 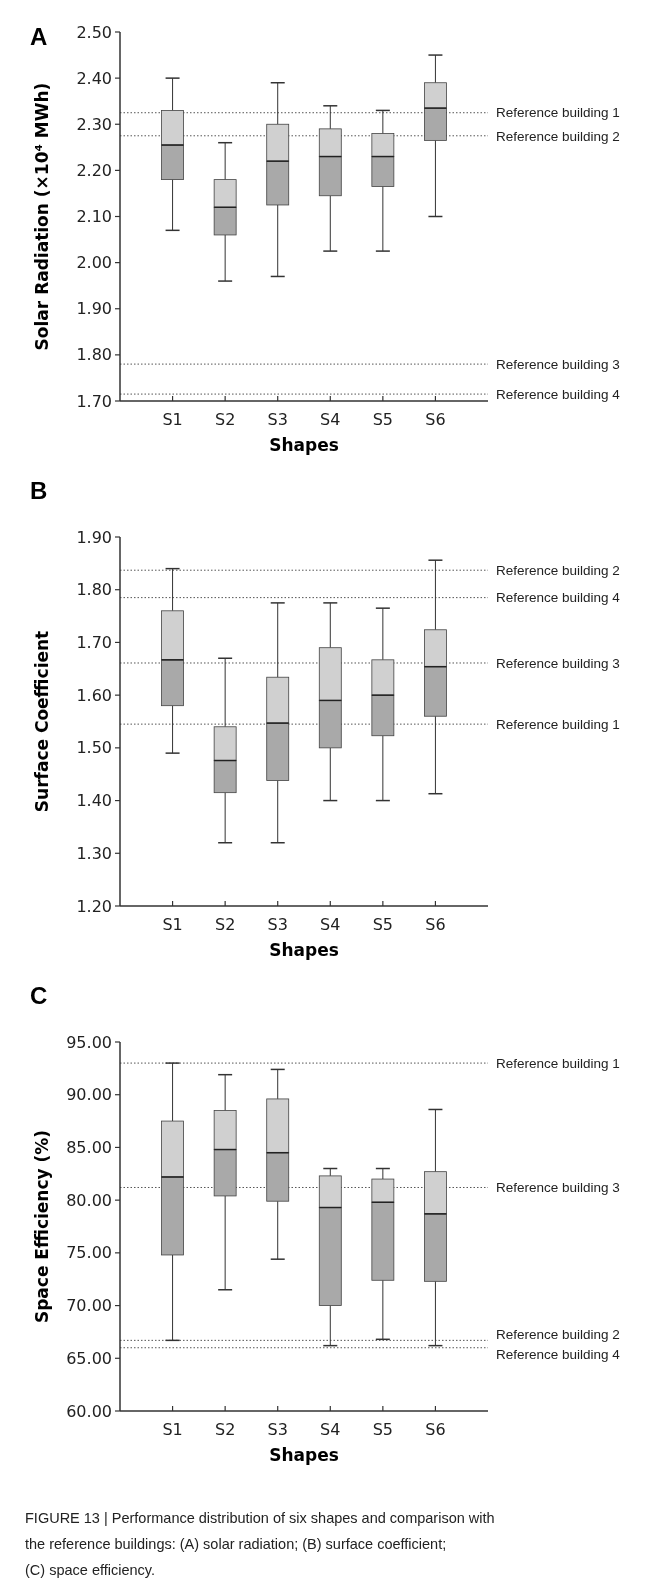 I want to click on caption: FIGURE 13 | Performance distribution of six shapes and comparison with the reference buildings: (A) solar radiation; (B) surface coefficient; (C) space efficiency., so click(x=260, y=1544).